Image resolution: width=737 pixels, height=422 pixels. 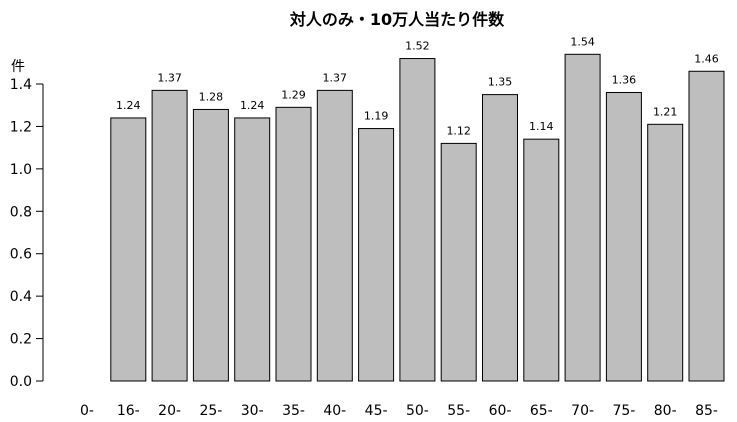 I want to click on x-tick-label: 50-, so click(x=417, y=411).